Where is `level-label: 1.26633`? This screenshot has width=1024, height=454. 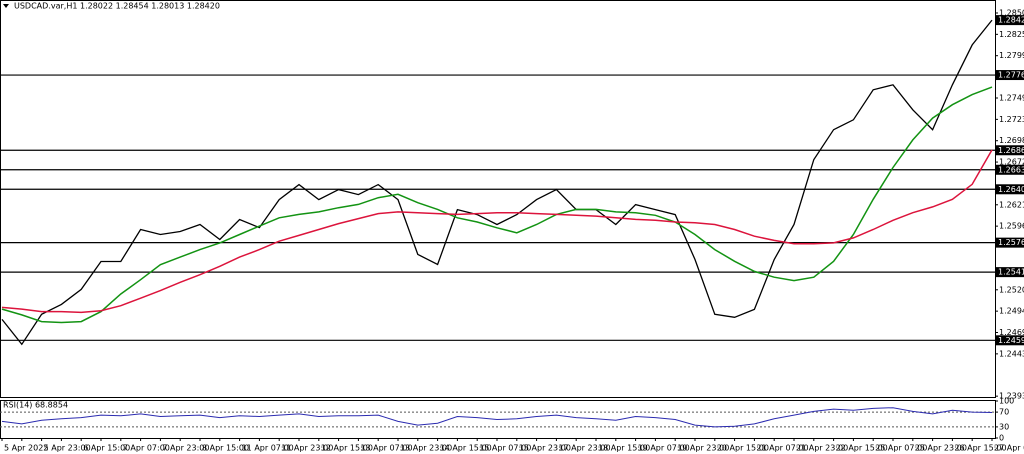
level-label: 1.26633 is located at coordinates (1011, 169).